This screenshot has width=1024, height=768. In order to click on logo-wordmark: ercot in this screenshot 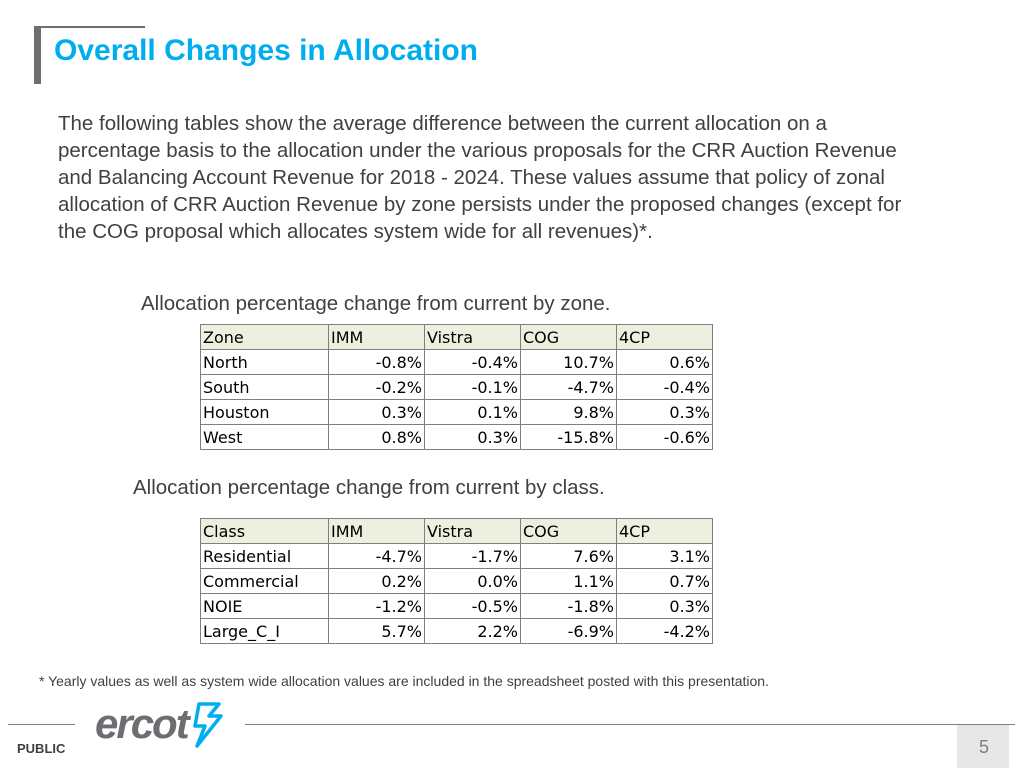, I will do `click(142, 723)`.